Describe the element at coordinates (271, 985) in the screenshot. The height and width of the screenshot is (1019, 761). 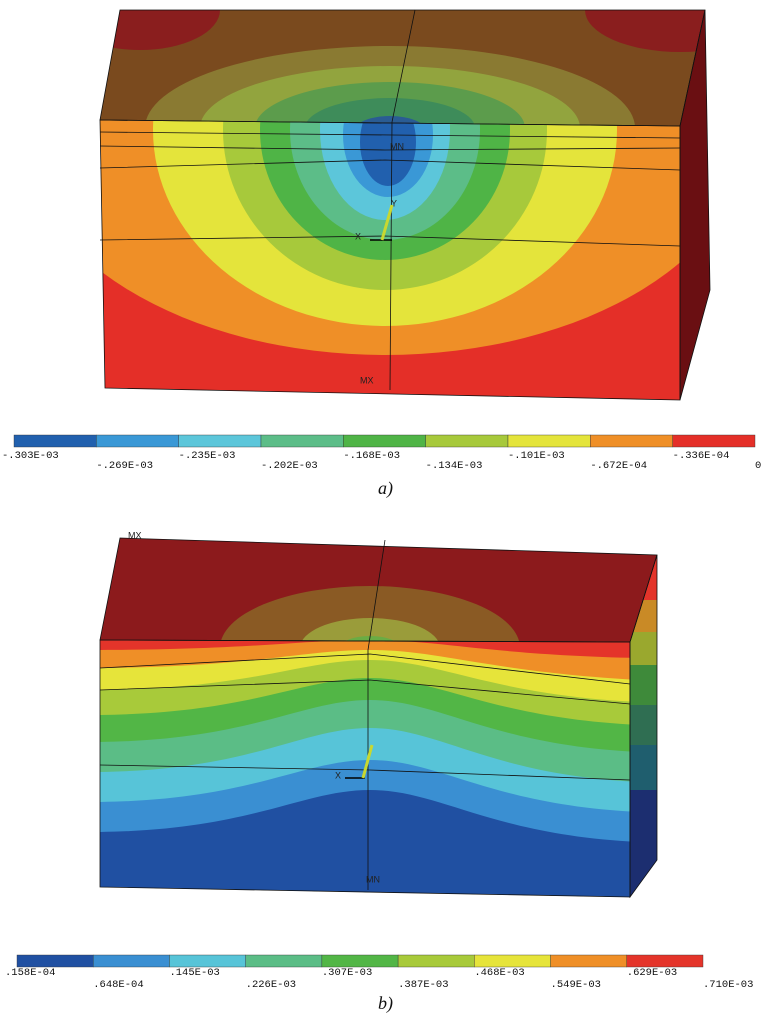
I see `legend-label: .226E-03` at that location.